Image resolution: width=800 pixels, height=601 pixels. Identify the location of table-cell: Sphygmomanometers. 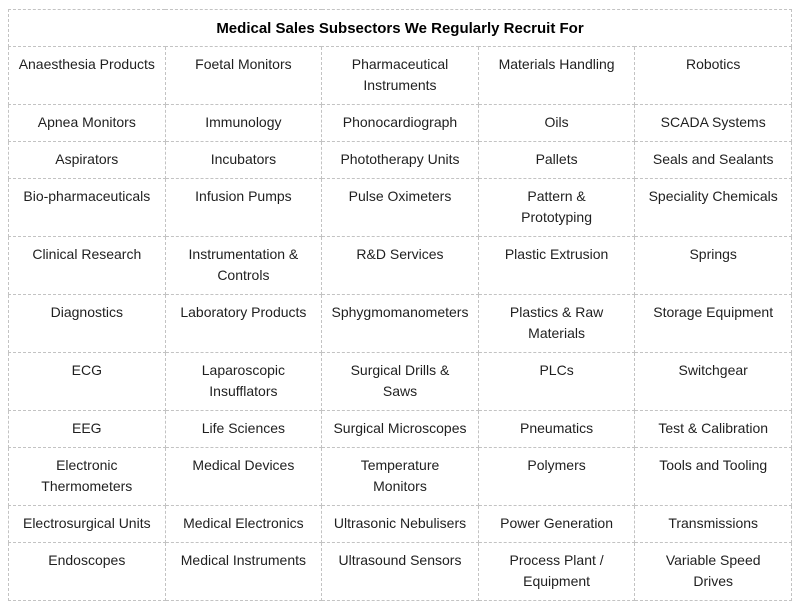
(400, 323).